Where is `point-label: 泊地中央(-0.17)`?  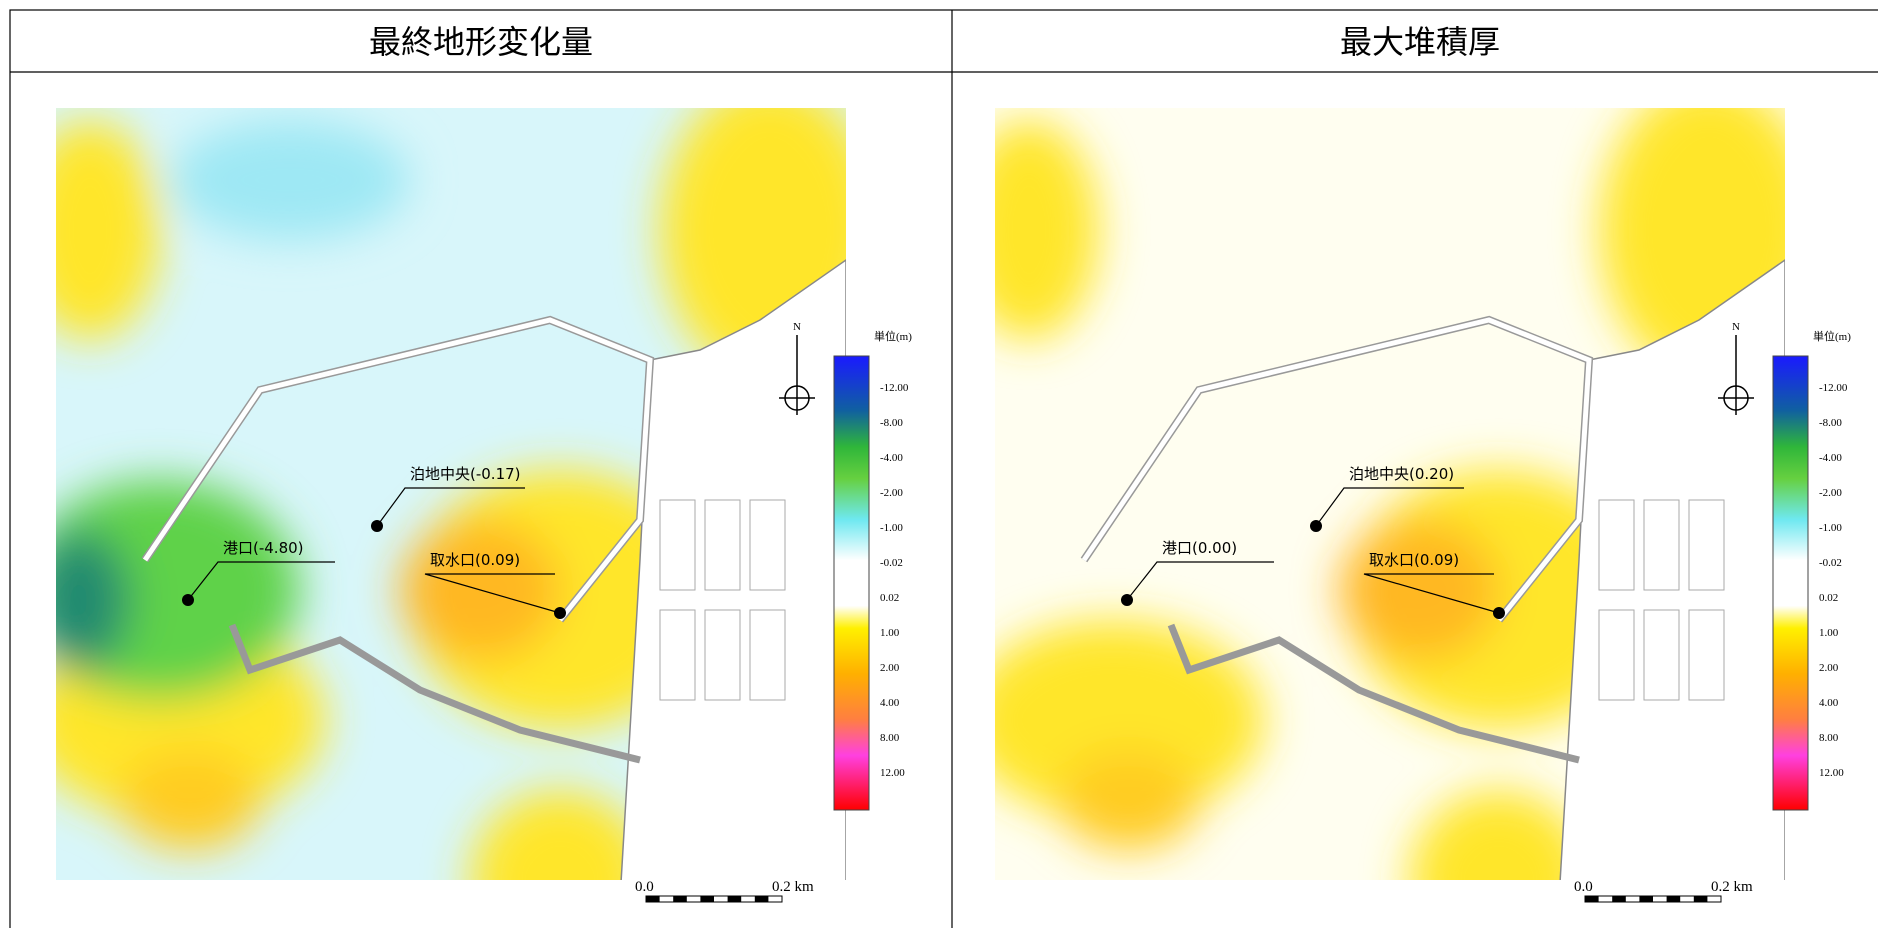
point-label: 泊地中央(-0.17) is located at coordinates (465, 474).